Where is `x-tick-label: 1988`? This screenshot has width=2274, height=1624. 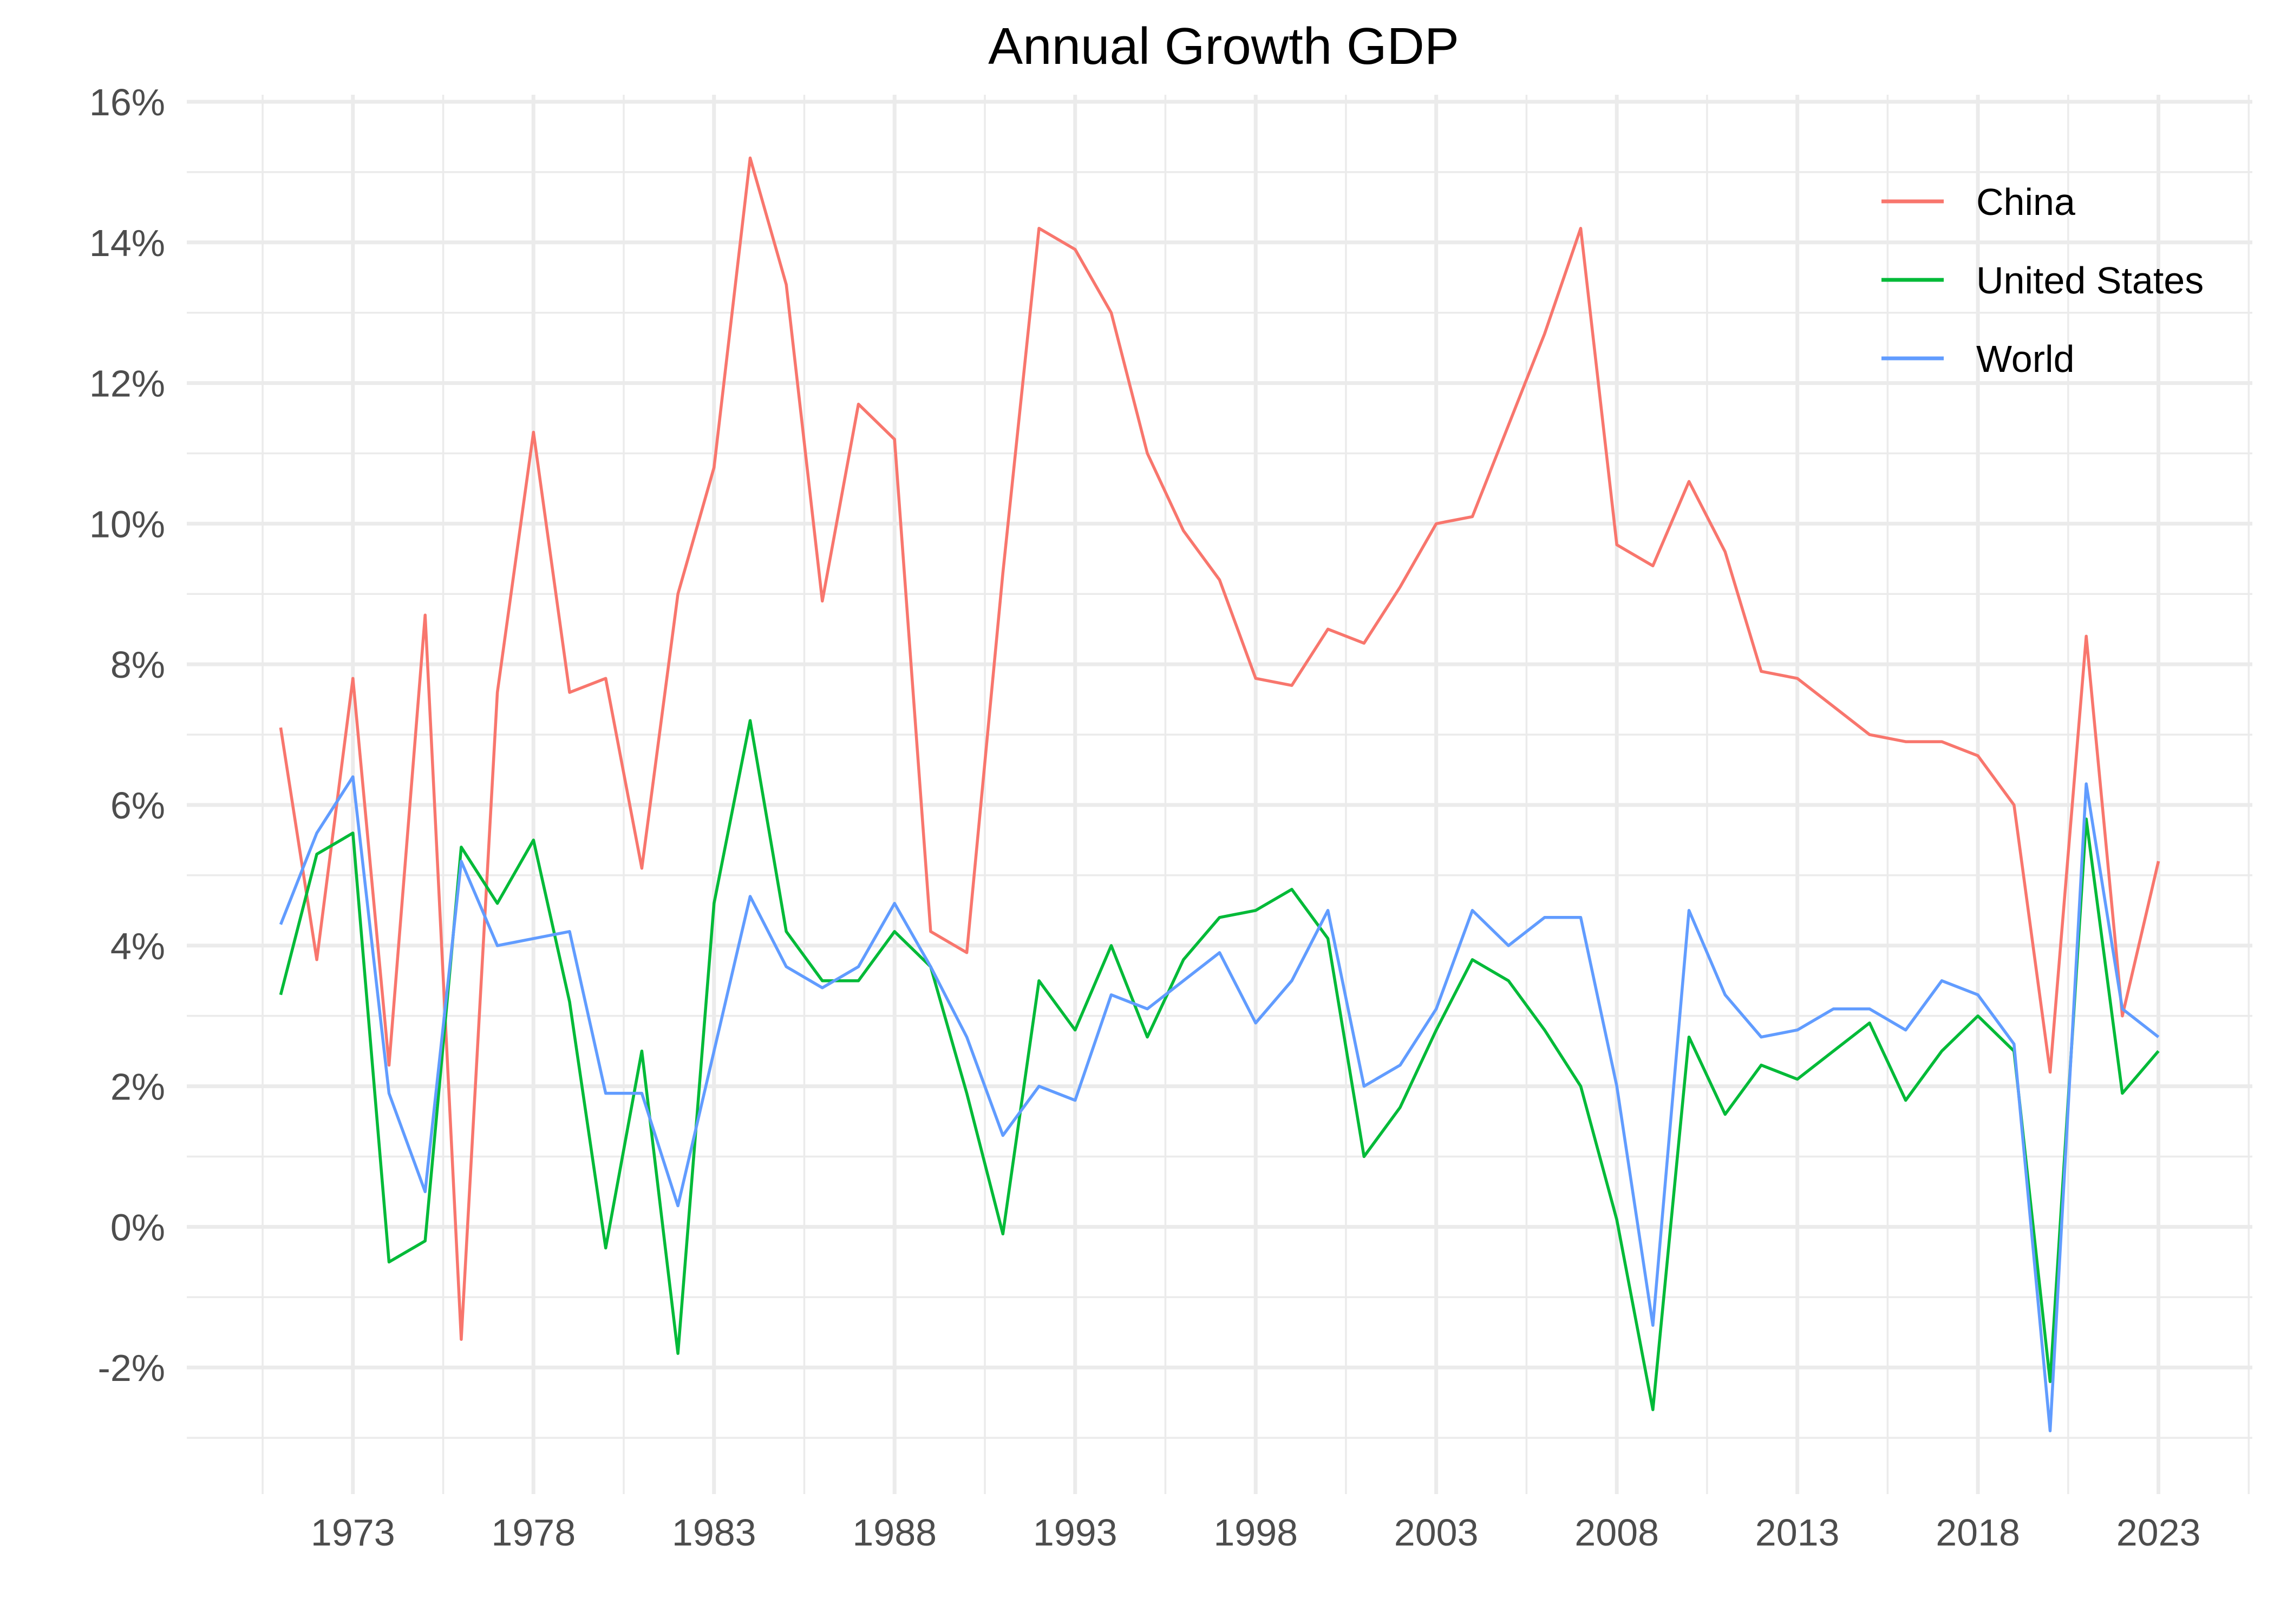
x-tick-label: 1988 is located at coordinates (895, 1533).